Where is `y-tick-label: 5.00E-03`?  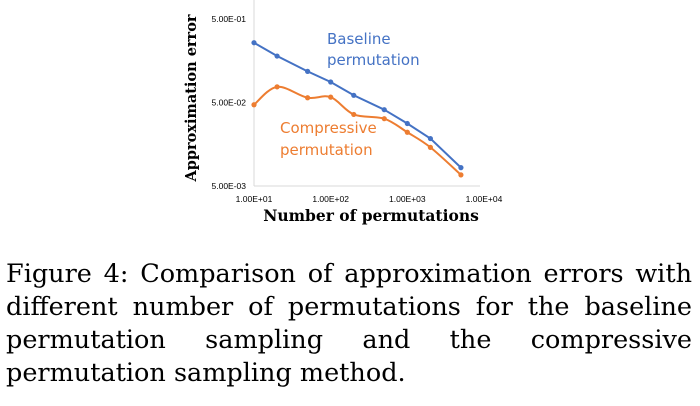 y-tick-label: 5.00E-03 is located at coordinates (229, 186).